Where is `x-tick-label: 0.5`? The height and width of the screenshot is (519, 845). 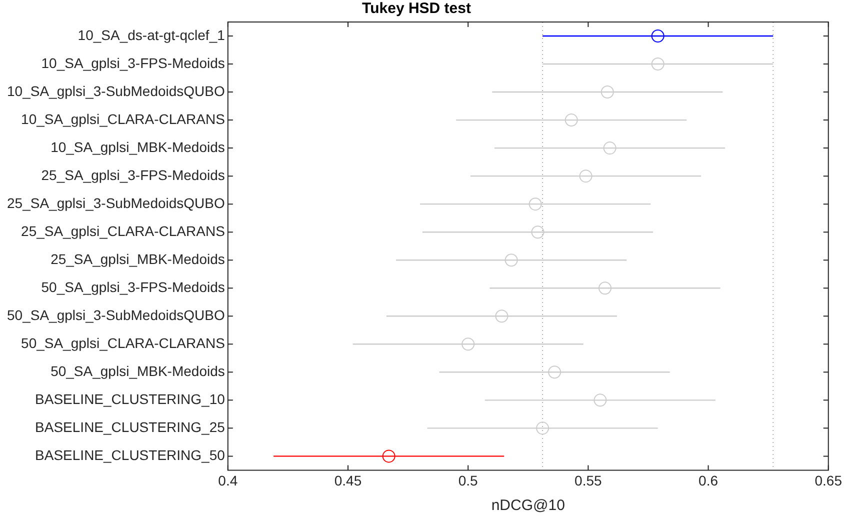 x-tick-label: 0.5 is located at coordinates (468, 480).